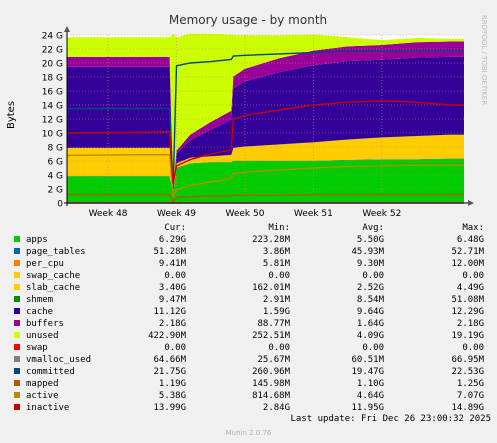 The width and height of the screenshot is (497, 443). What do you see at coordinates (370, 384) in the screenshot?
I see `legend-avg: 1.10G` at bounding box center [370, 384].